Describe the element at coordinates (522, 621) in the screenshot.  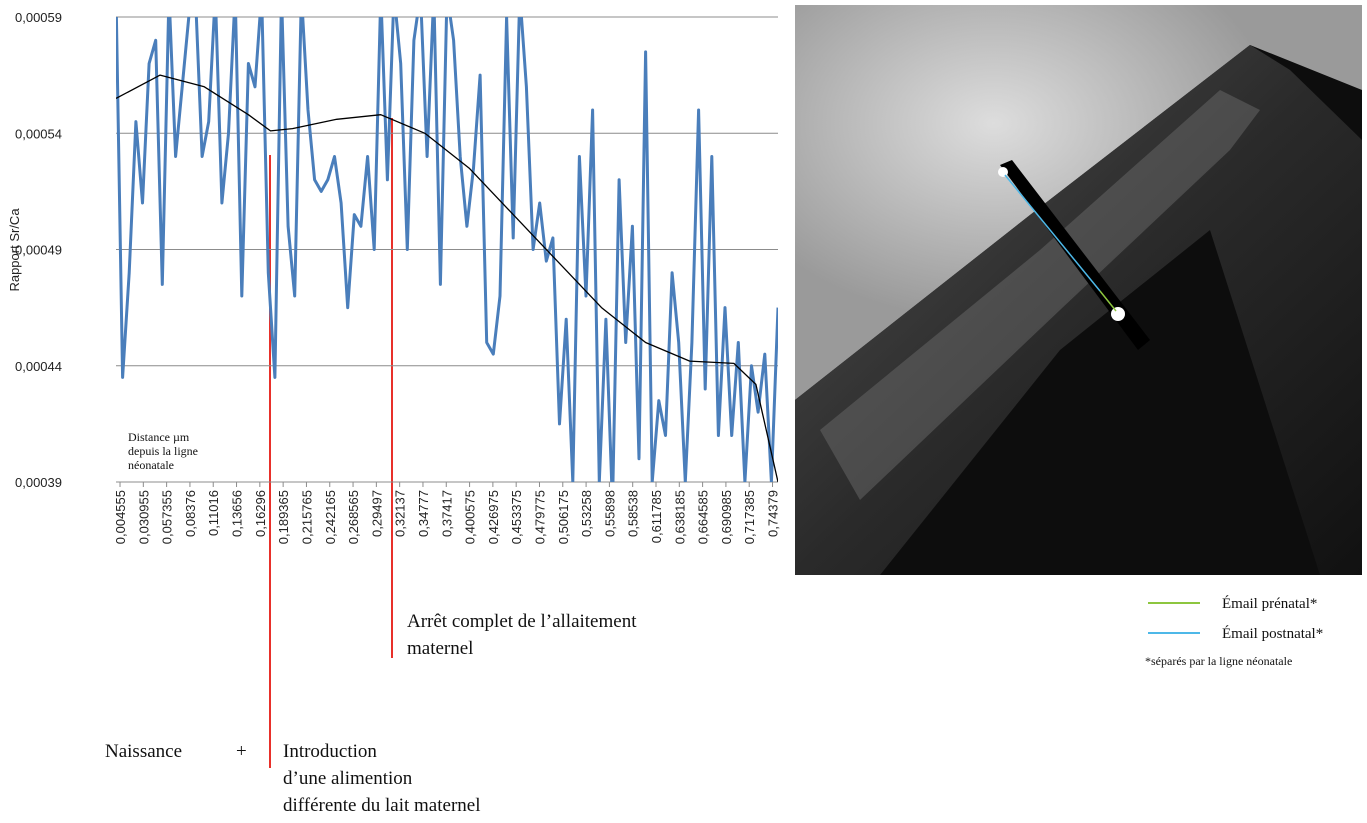
I see `annotation: Arrêt complet de l’allaitement` at that location.